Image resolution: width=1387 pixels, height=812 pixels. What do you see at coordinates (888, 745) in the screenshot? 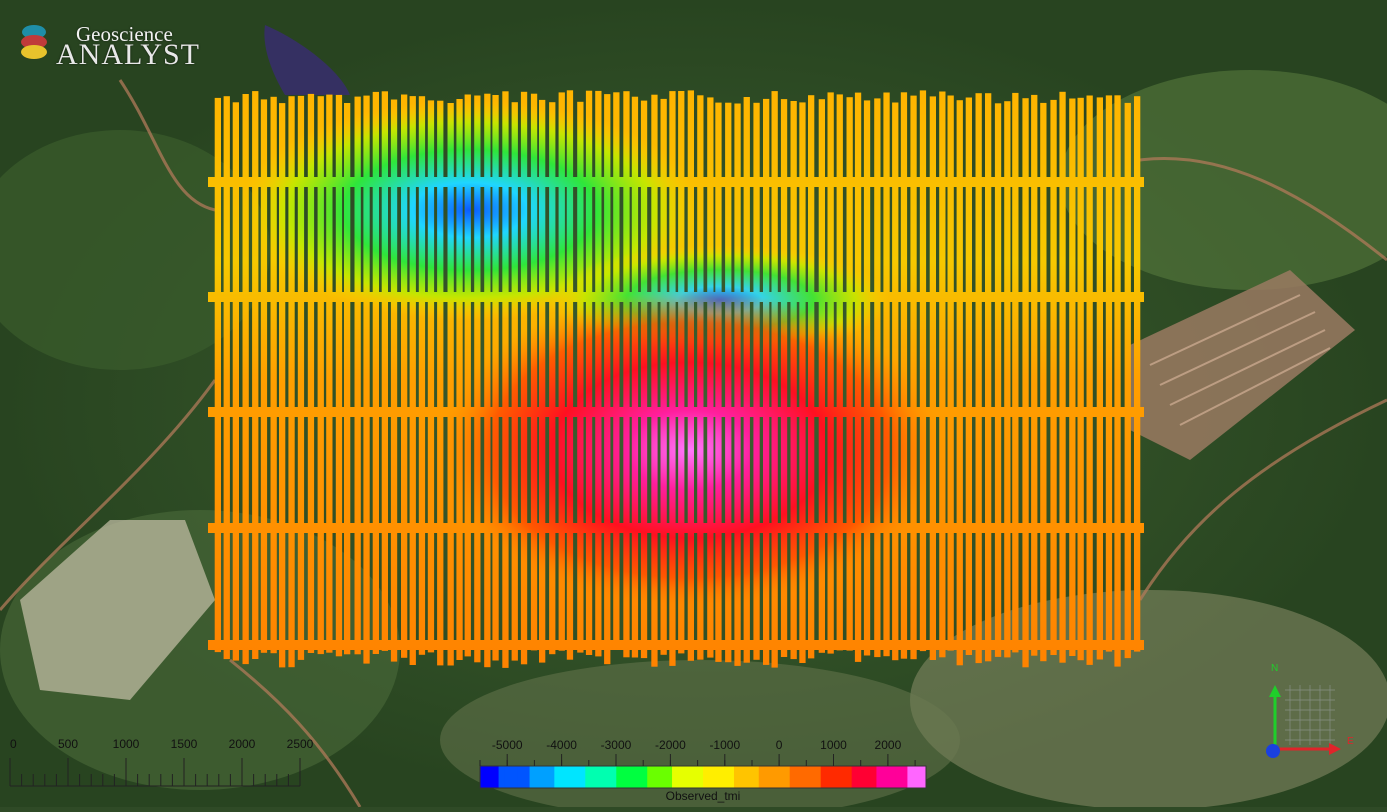
I see `legend-tick-label: 2000` at bounding box center [888, 745].